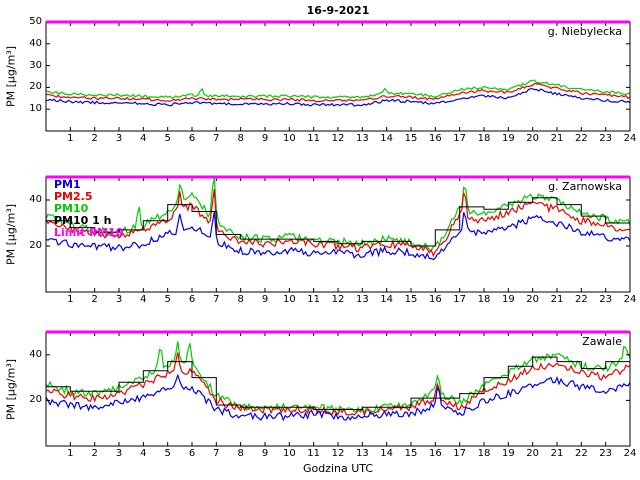  I want to click on legend-item-limit: Limit PM10, so click(89, 232).